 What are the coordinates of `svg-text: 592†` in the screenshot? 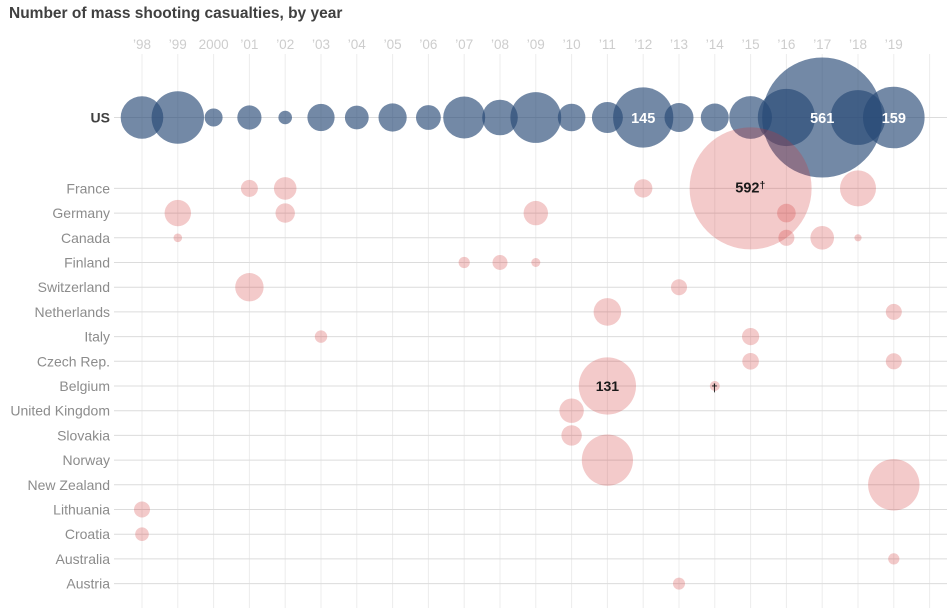 It's located at (750, 188).